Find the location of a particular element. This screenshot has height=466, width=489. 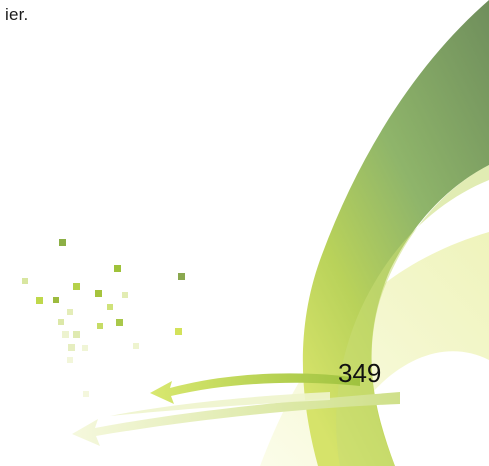

scattered-squares is located at coordinates (103, 318).